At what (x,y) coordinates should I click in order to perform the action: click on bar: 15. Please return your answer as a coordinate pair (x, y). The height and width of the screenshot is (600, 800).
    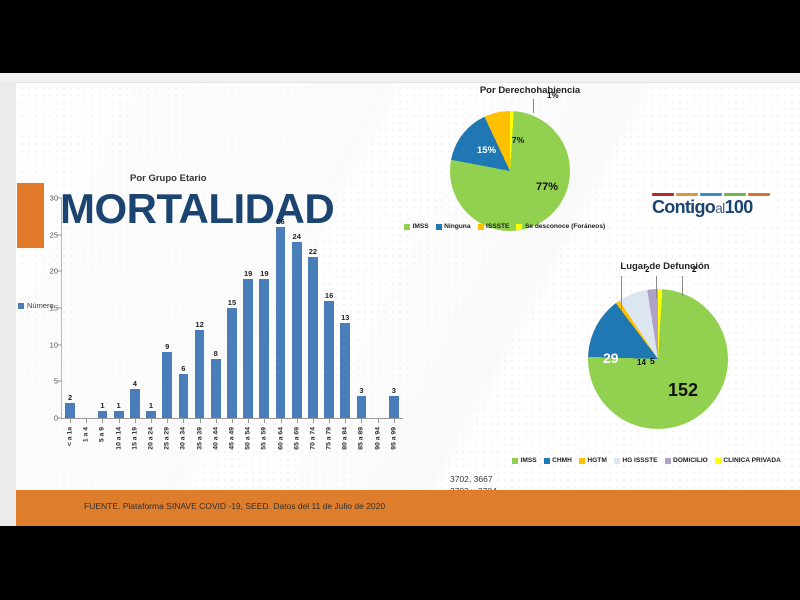
    Looking at the image, I should click on (232, 358).